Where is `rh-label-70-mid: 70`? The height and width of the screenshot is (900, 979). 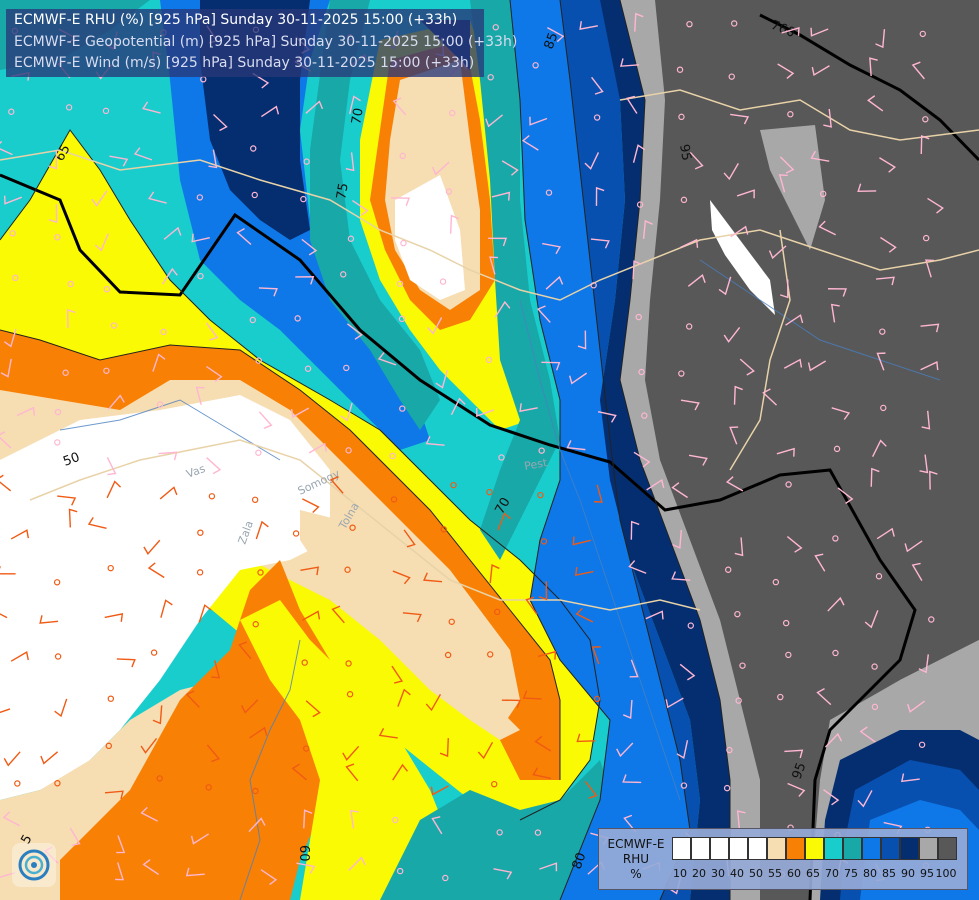 rh-label-70-mid: 70 is located at coordinates (502, 506).